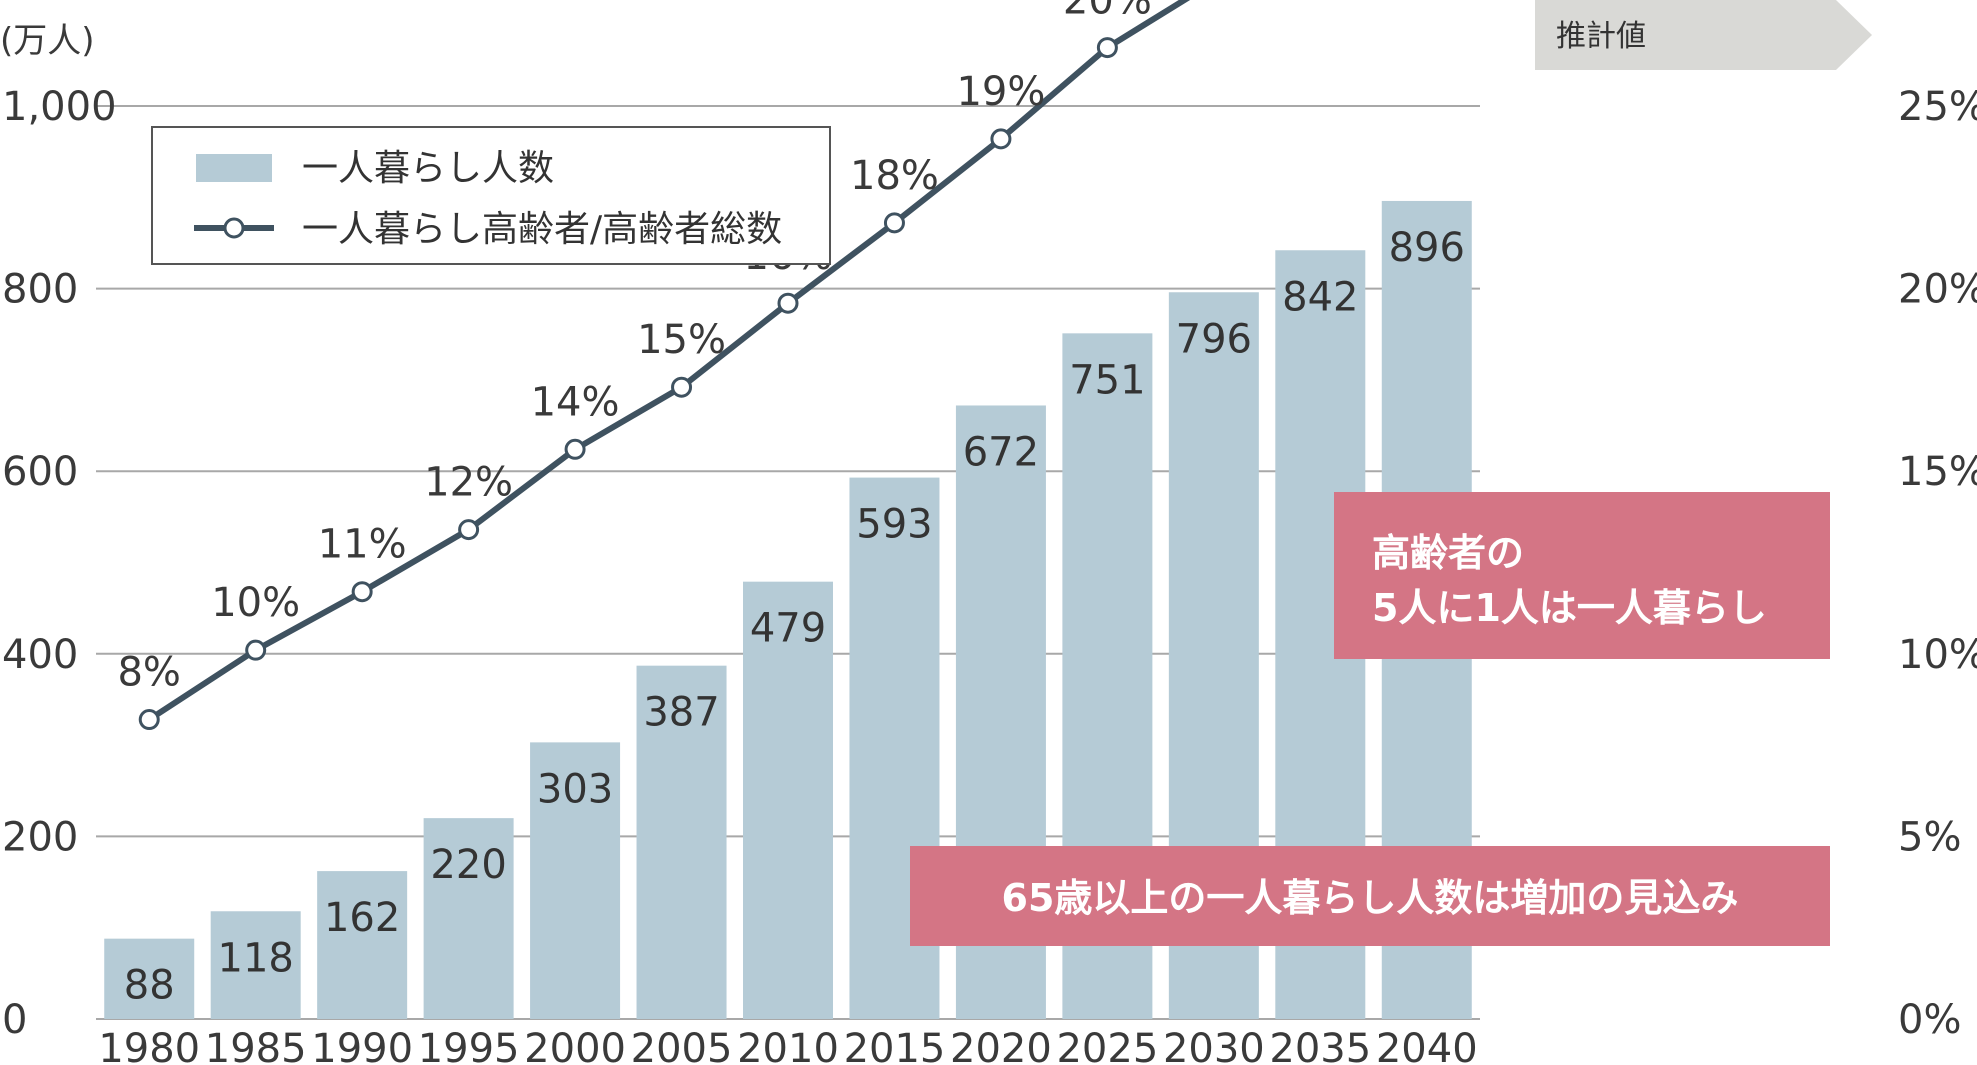 Image resolution: width=1977 pixels, height=1065 pixels. What do you see at coordinates (1107, 1045) in the screenshot?
I see `x-tick-label: 2025` at bounding box center [1107, 1045].